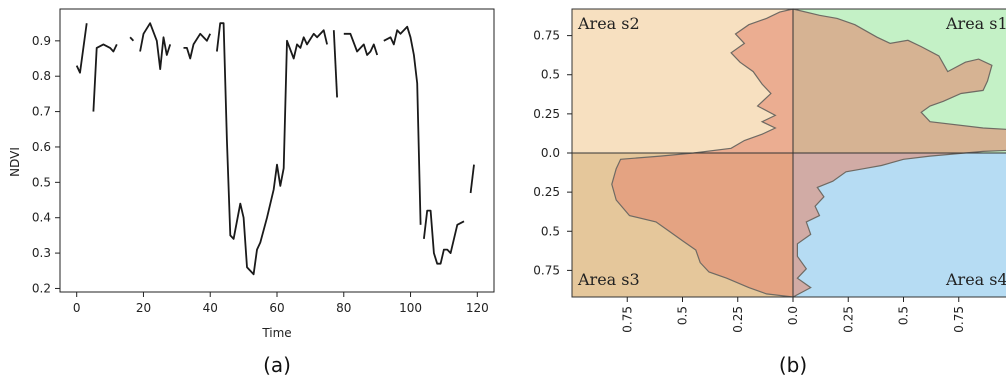 The width and height of the screenshot is (1006, 381). I want to click on y-tick-label: 0.2, so click(41, 288).